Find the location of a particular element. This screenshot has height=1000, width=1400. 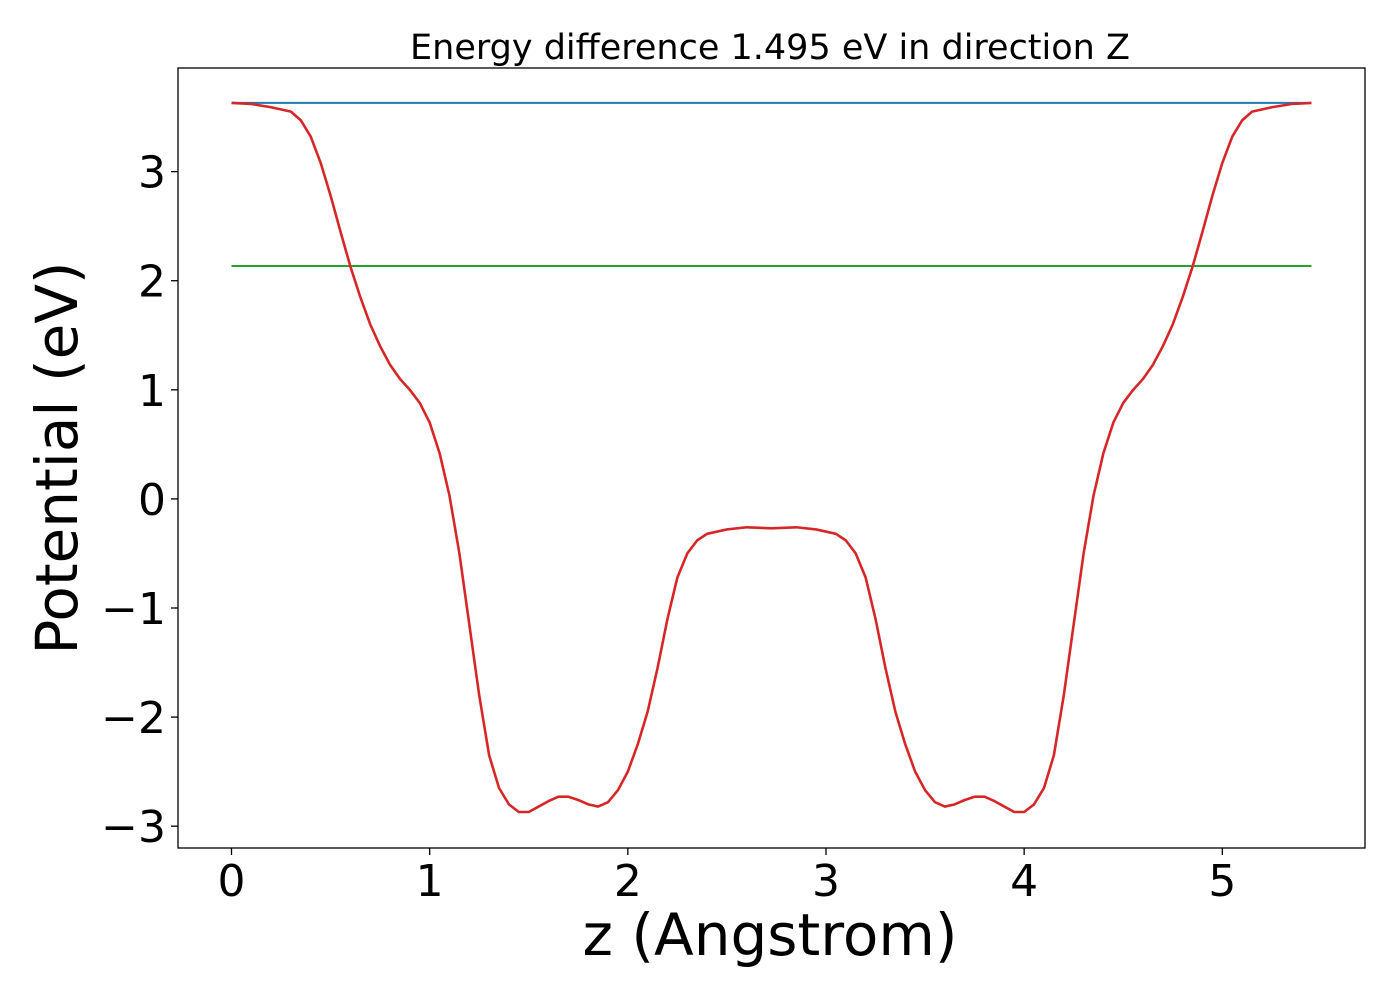

y-axis-ticks: −3 −2 −1 0 1 2 3 is located at coordinates (139, 500).